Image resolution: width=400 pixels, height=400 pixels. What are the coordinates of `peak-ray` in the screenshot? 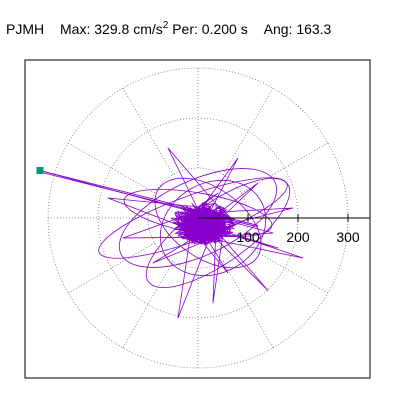 It's located at (149, 198).